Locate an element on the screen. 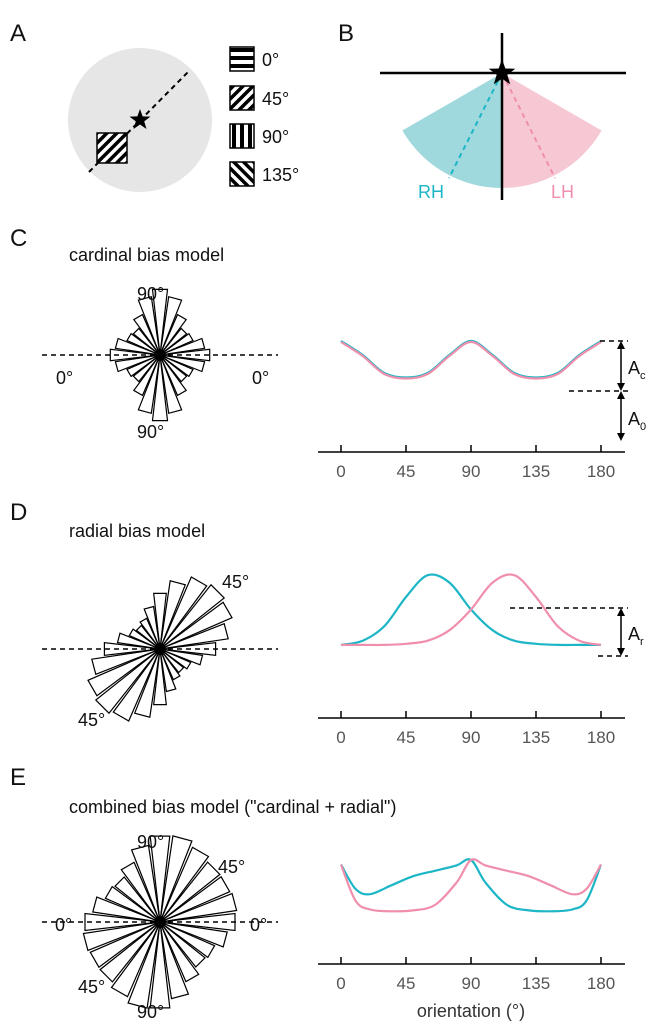 The height and width of the screenshot is (1026, 652). rose-e-label-bottom: 90° is located at coordinates (150, 1012).